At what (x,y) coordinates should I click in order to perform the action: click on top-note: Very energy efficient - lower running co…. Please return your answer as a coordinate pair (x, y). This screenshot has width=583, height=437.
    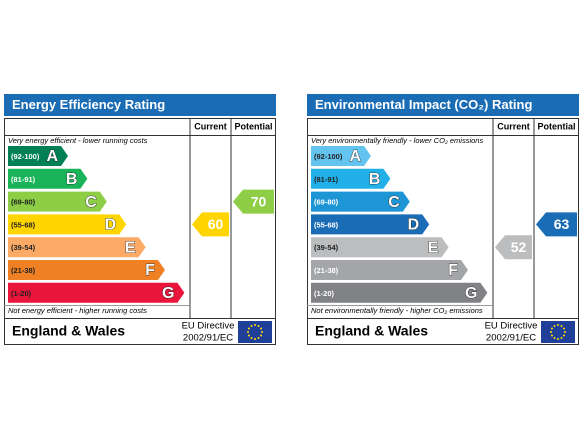
    Looking at the image, I should click on (78, 140).